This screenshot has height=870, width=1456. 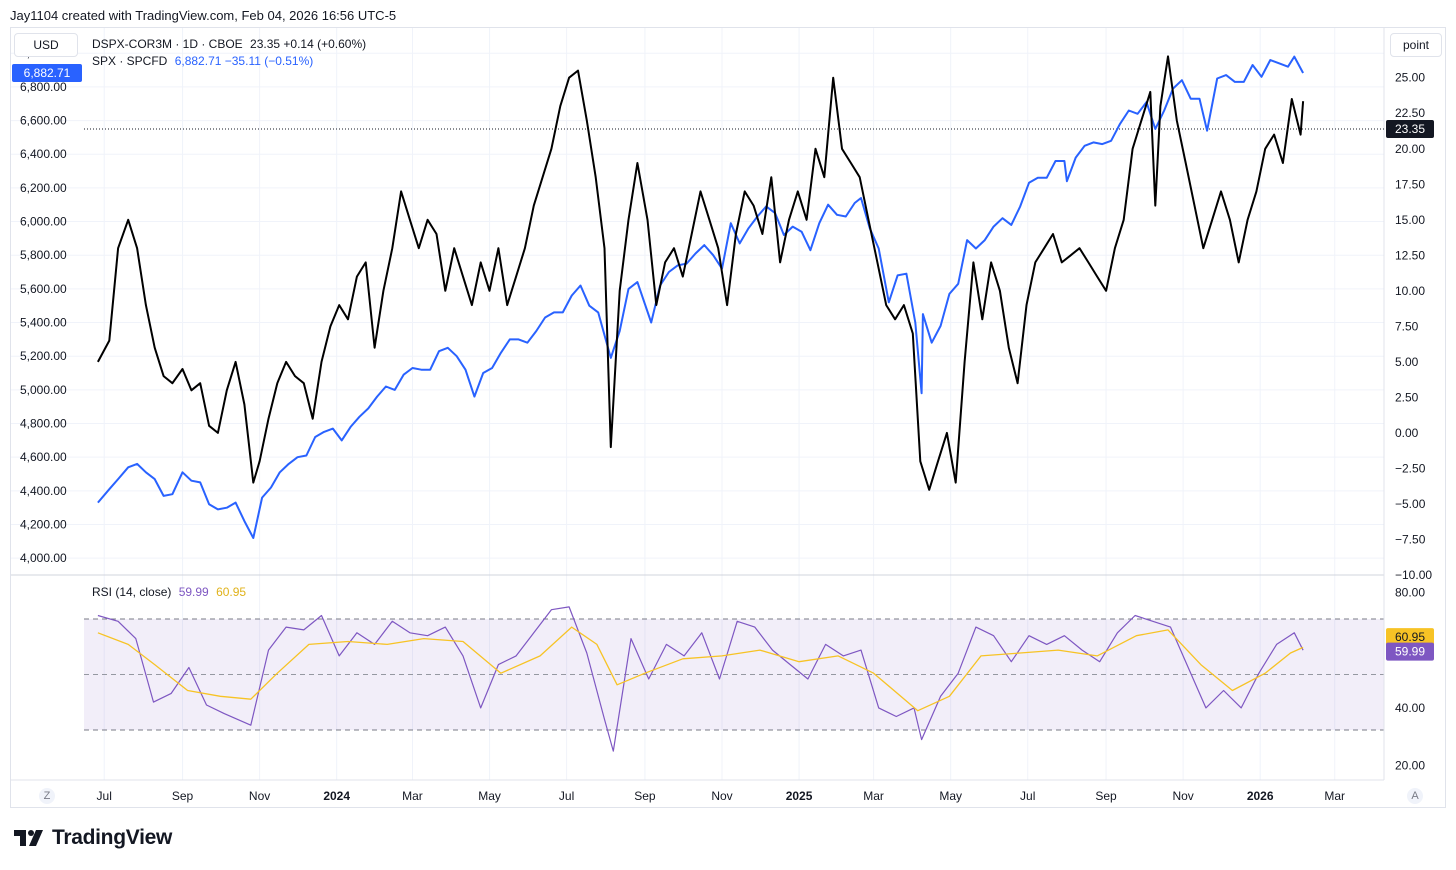 I want to click on compare-series-legend: SPX · SPCFD 6,882.71 −35.11 (−0.51%), so click(x=202, y=61).